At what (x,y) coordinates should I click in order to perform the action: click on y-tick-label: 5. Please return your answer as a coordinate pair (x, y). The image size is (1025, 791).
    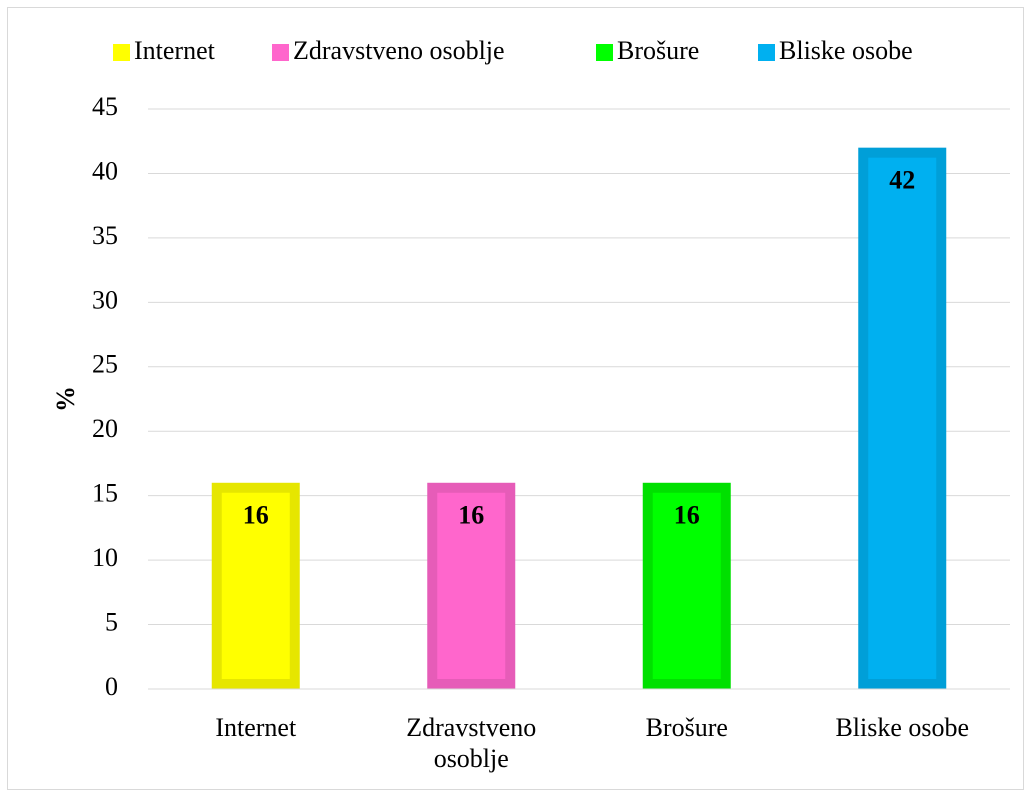
    Looking at the image, I should click on (111, 622).